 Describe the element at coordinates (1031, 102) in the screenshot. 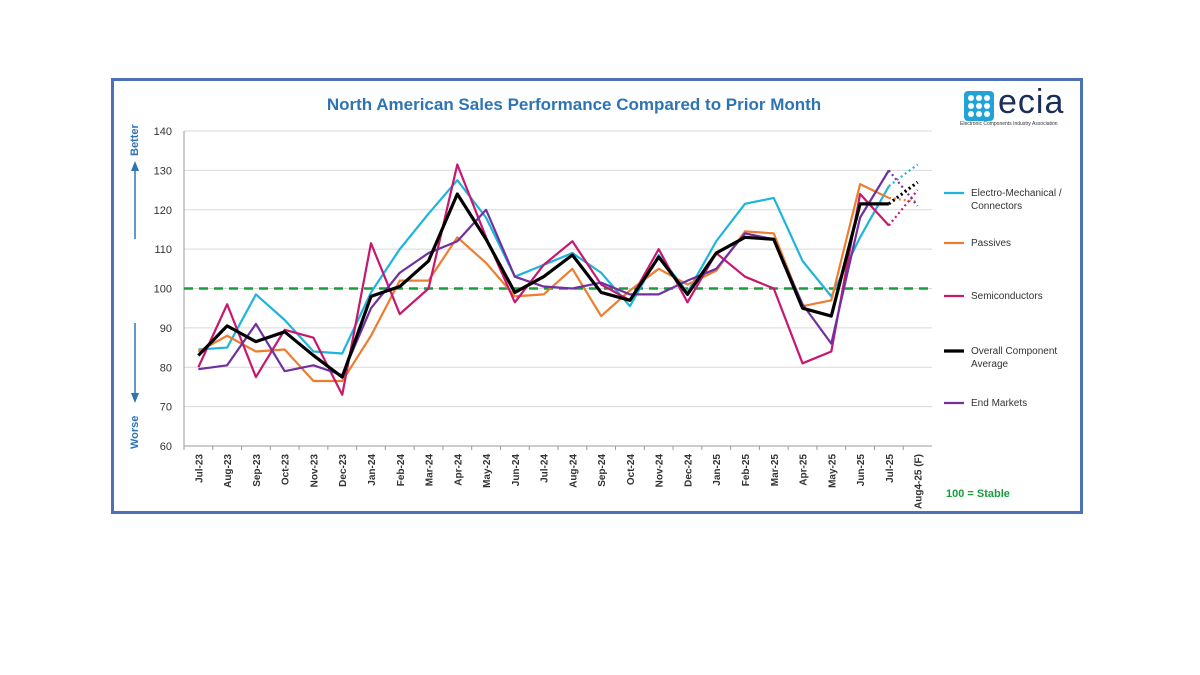

I see `ecia-logo-word: ecia` at that location.